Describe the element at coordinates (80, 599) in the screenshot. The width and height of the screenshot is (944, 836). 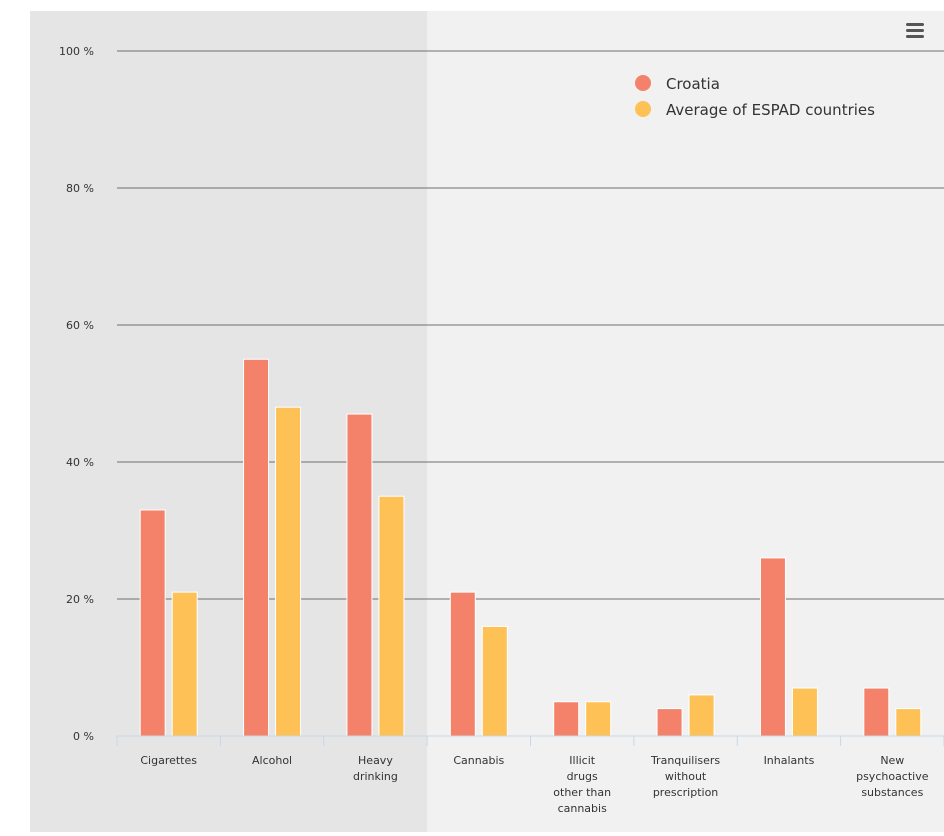
I see `y-tick-label-20: 20 %` at that location.